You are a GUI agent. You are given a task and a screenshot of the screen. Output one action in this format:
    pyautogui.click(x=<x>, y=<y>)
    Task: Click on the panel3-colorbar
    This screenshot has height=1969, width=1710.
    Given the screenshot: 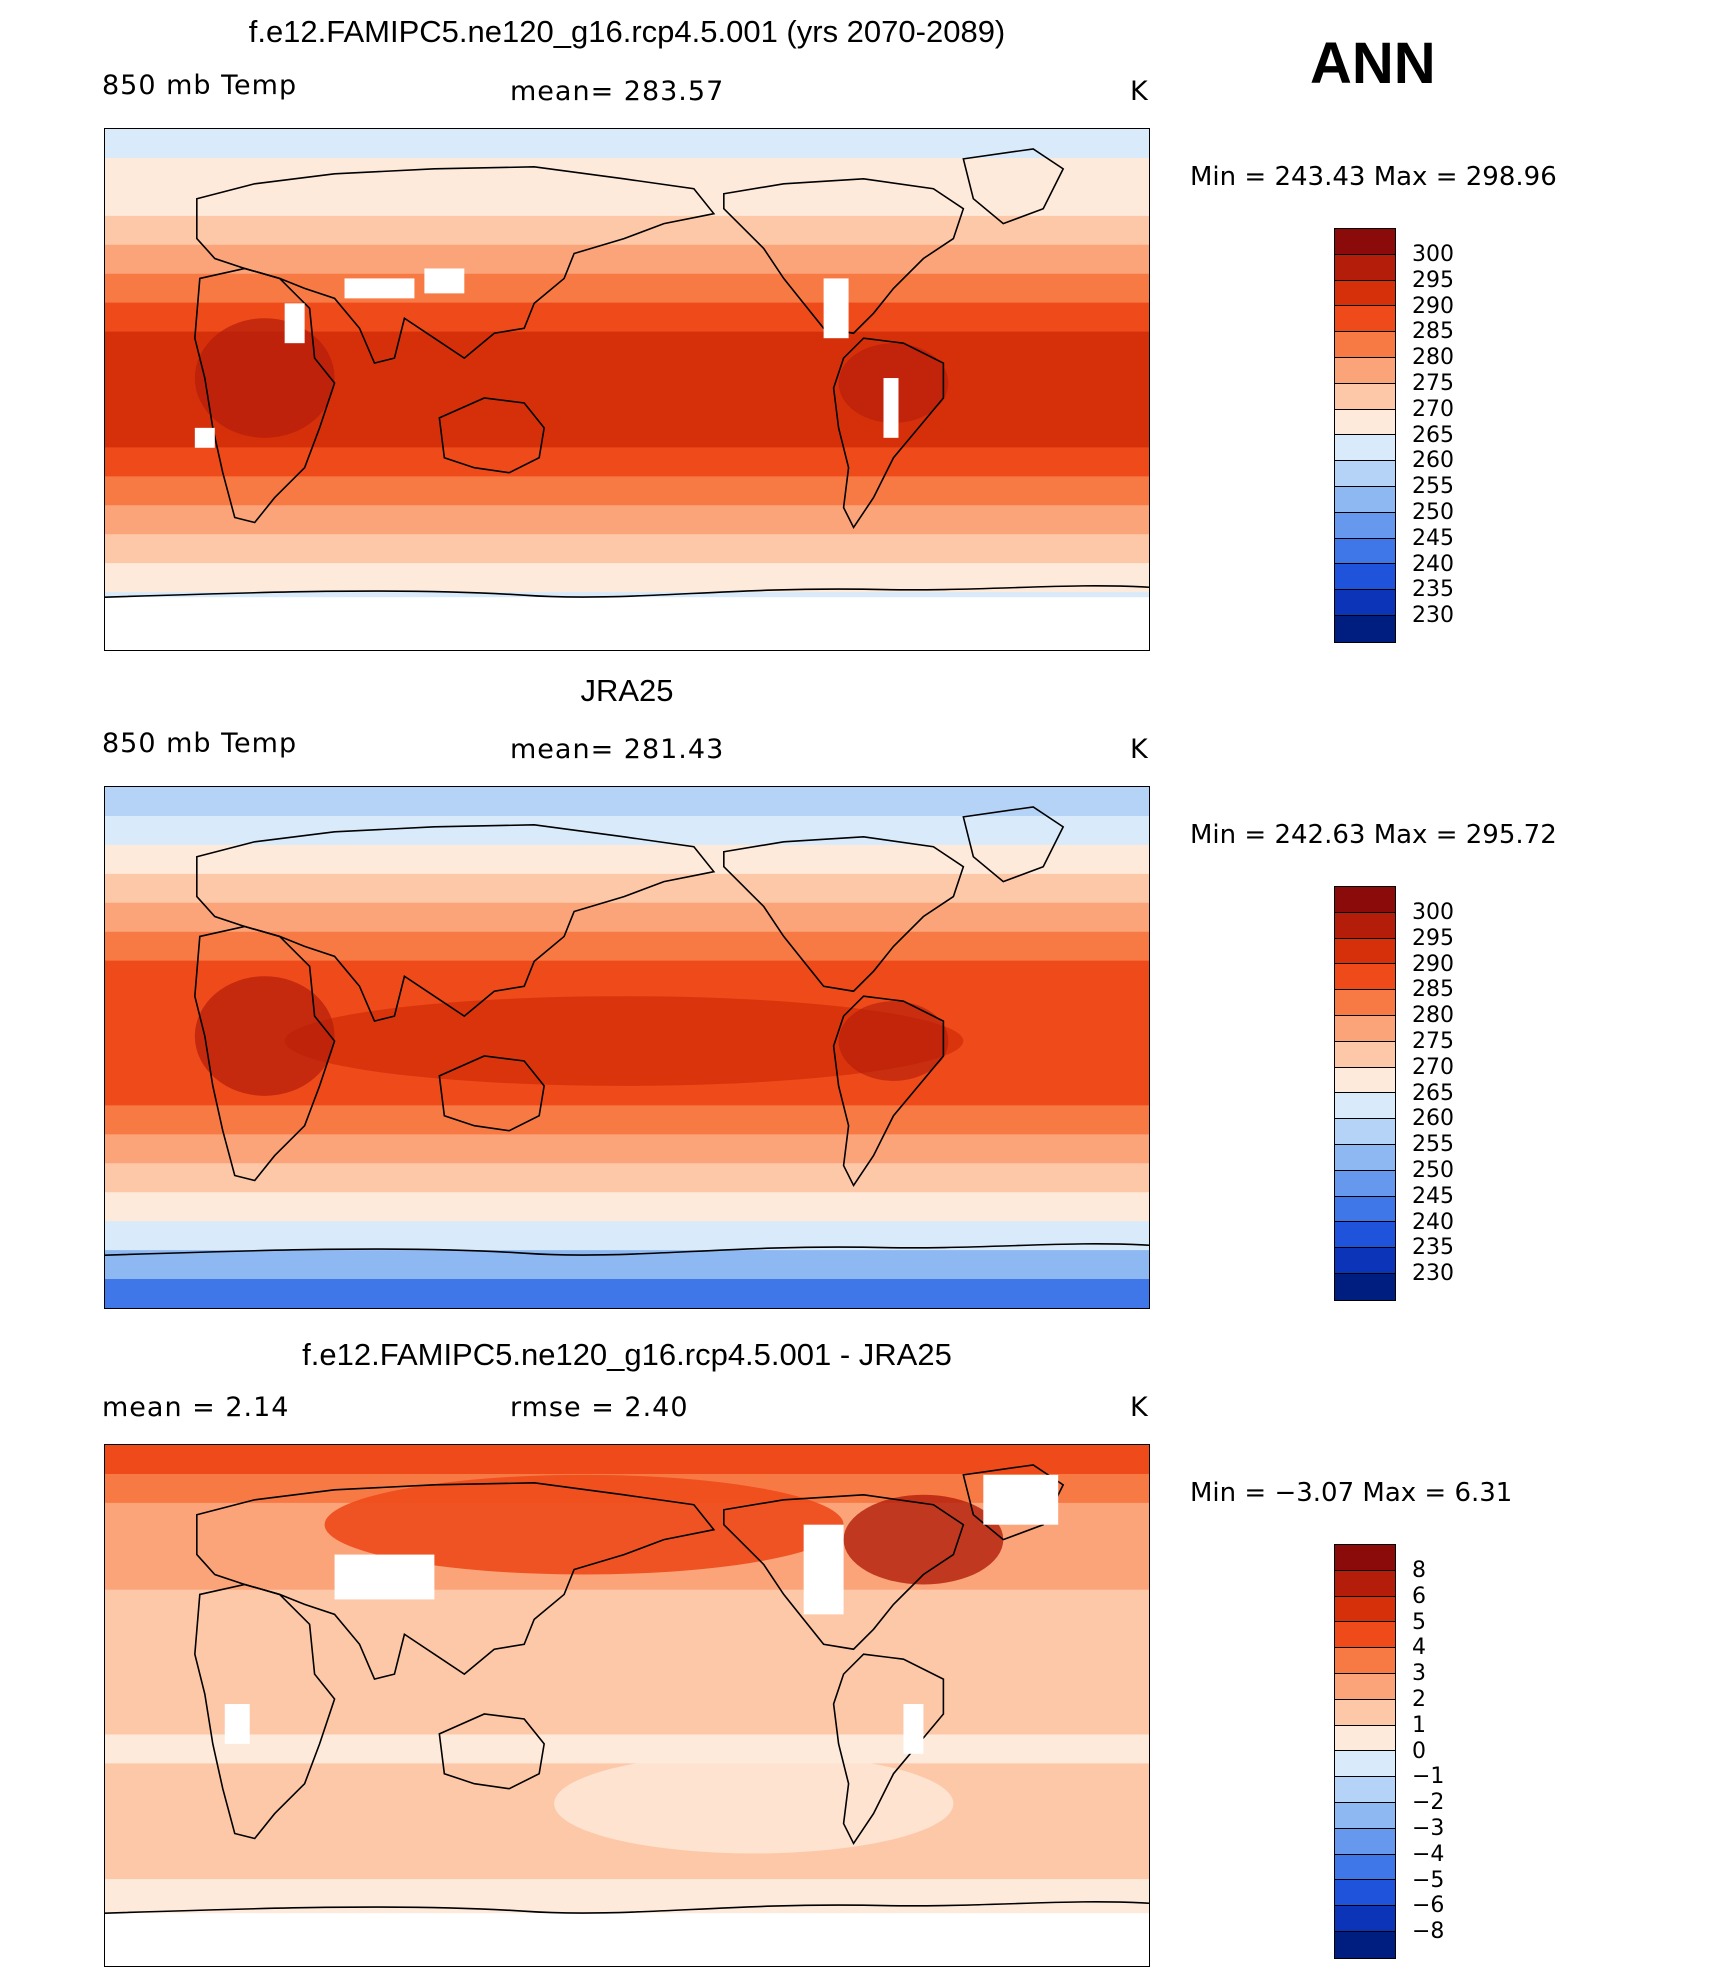 What is the action you would take?
    pyautogui.click(x=1365, y=1751)
    